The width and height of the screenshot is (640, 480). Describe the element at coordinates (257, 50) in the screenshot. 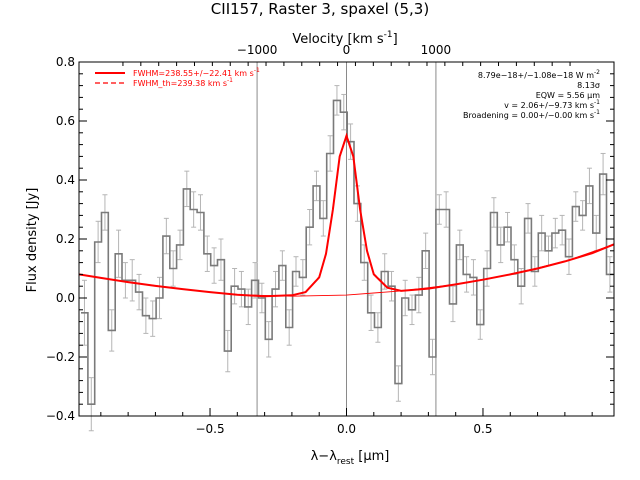

I see `top-tick-label: −1000` at that location.